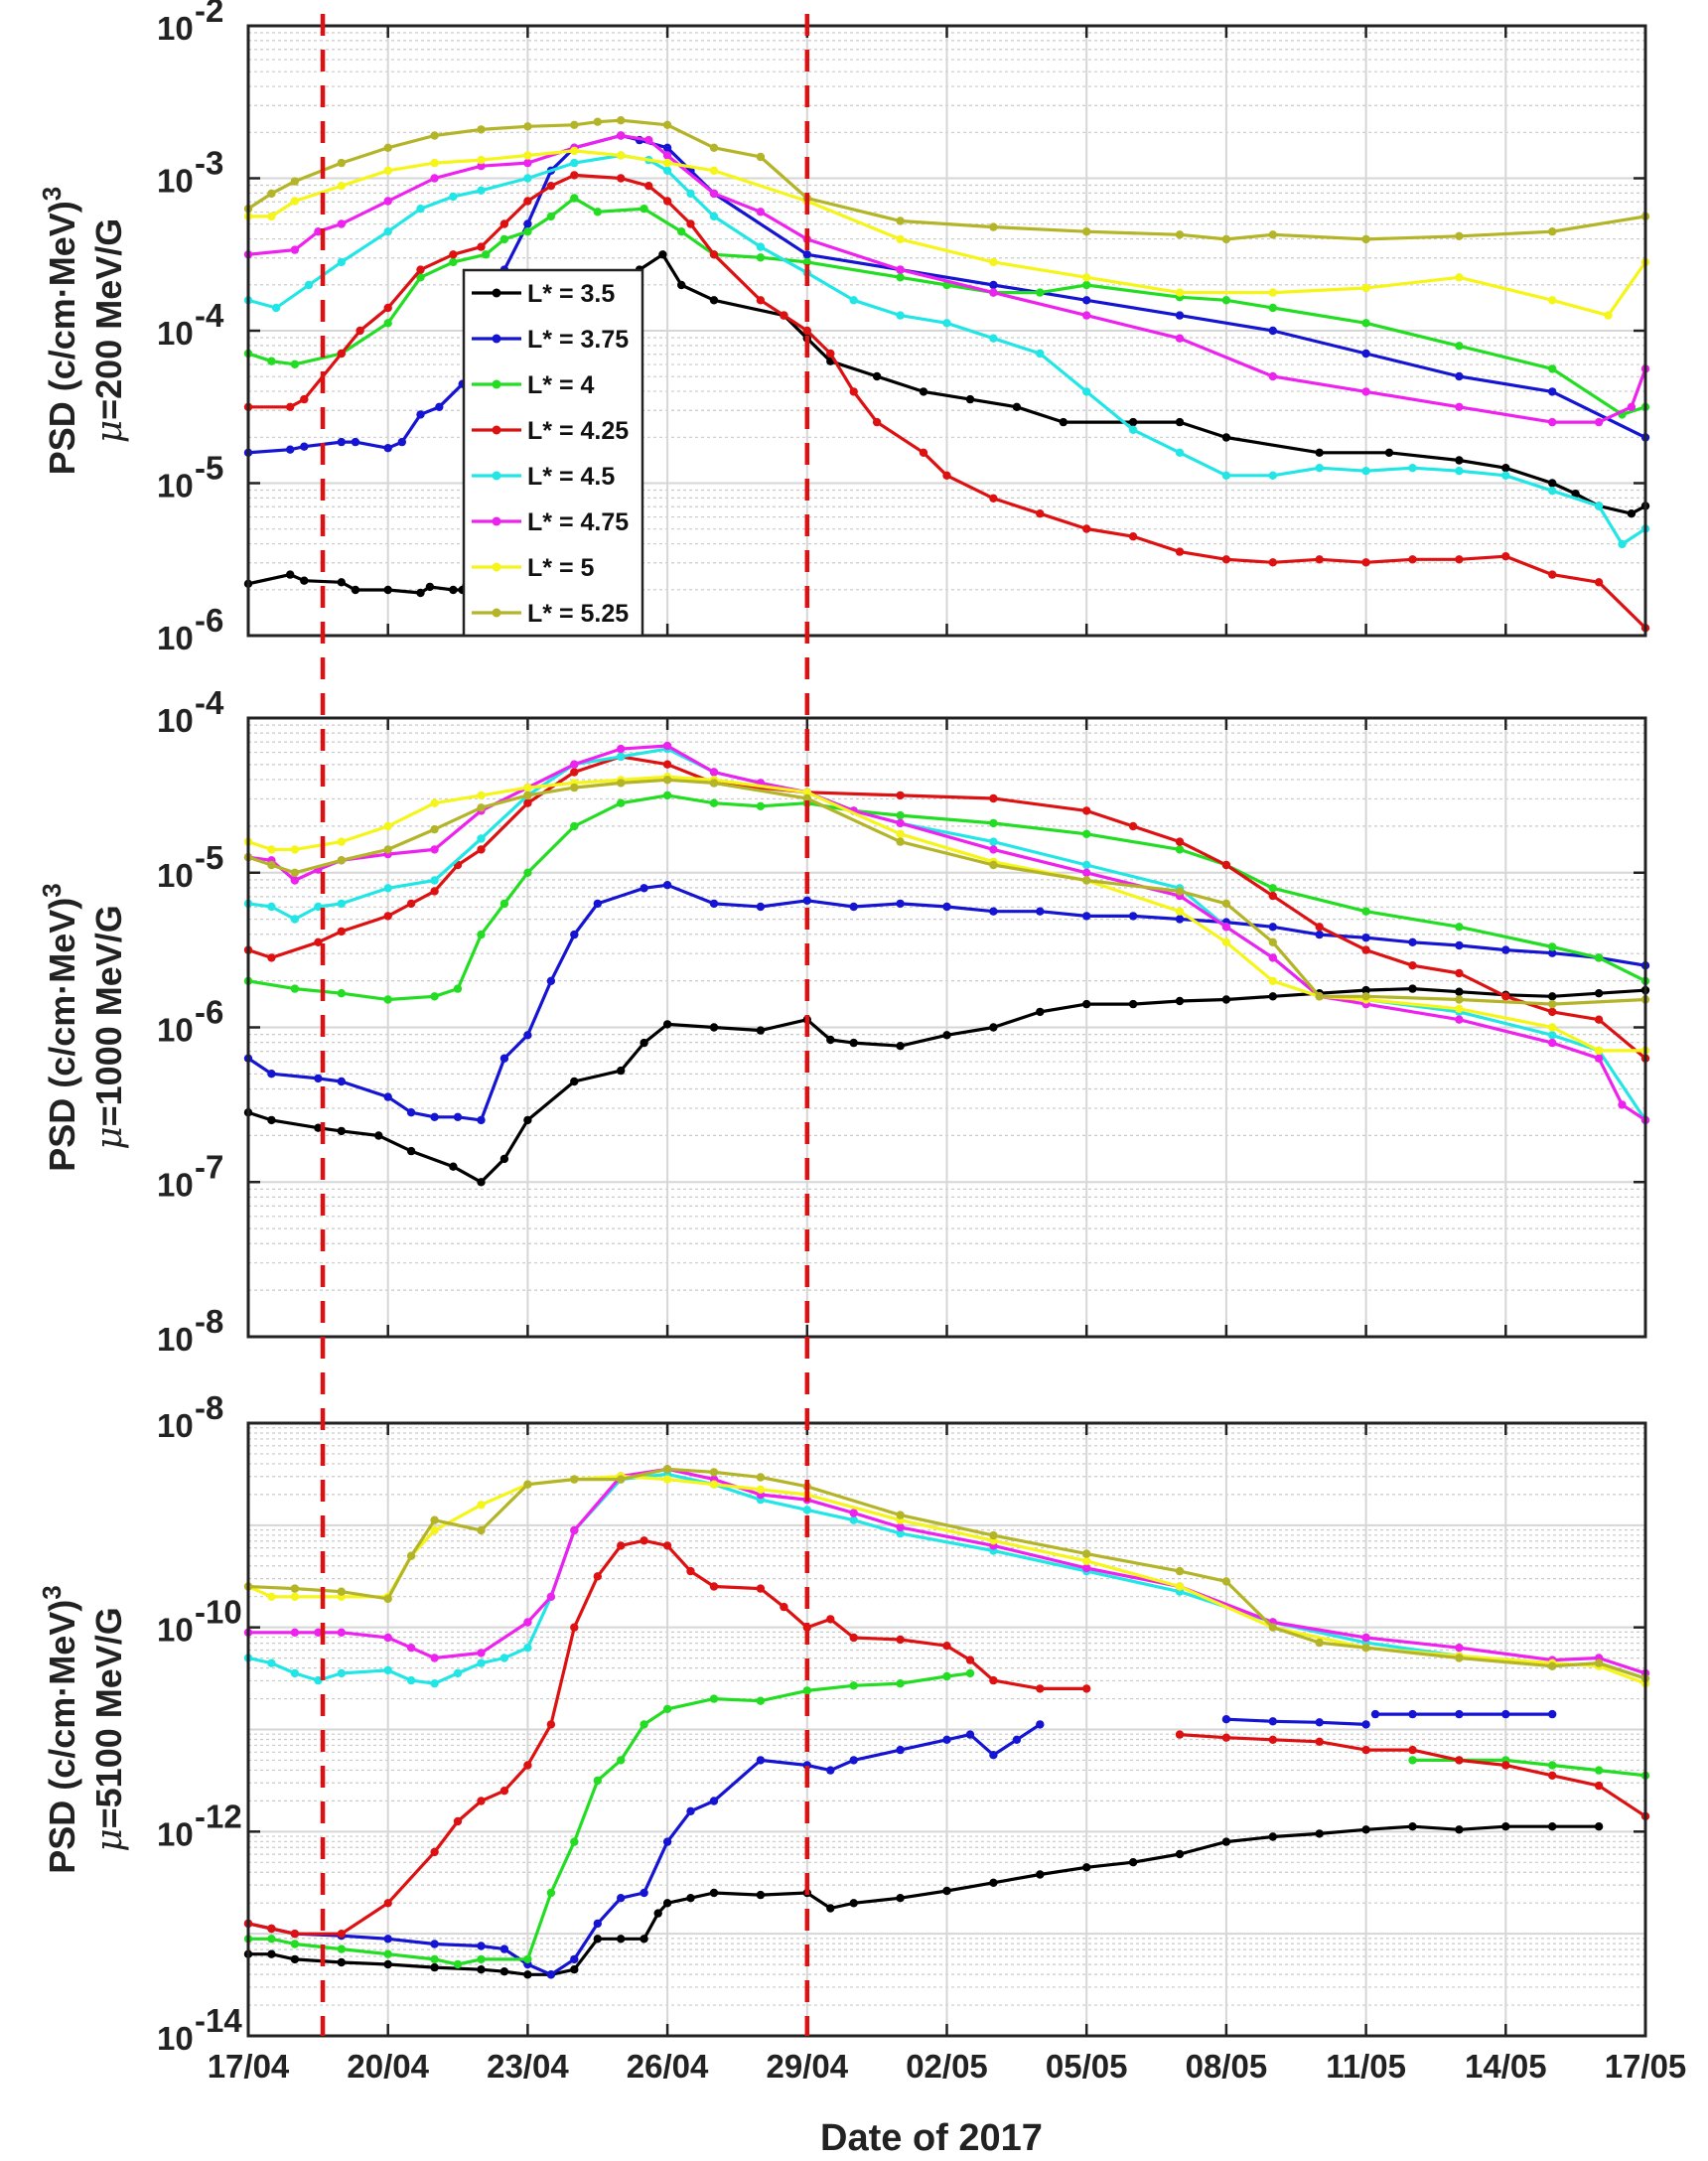  I want to click on y-tick-exponent: -8, so click(209, 1322).